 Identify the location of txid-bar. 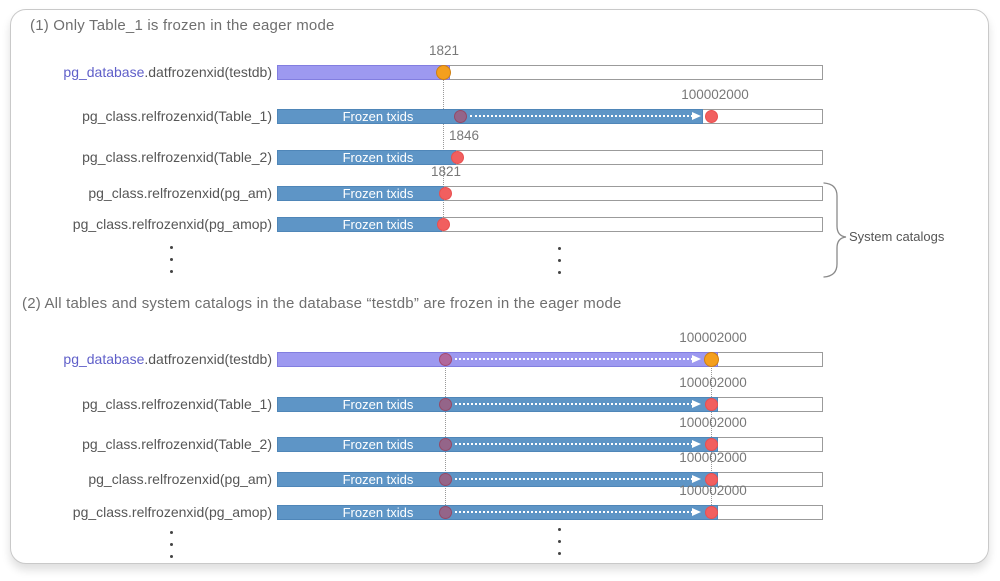
(363, 72).